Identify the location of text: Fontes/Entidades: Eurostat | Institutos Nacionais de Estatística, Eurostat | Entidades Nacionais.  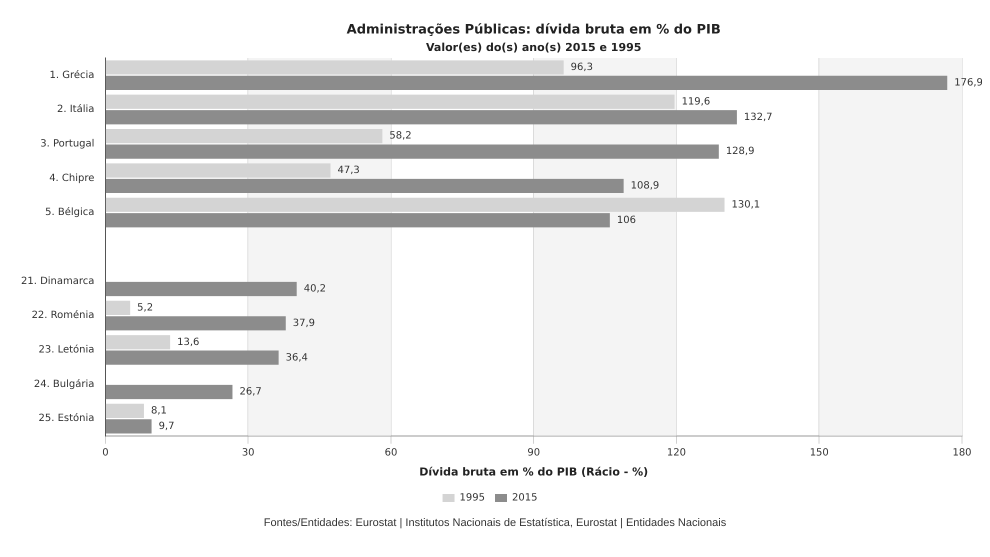
(495, 523).